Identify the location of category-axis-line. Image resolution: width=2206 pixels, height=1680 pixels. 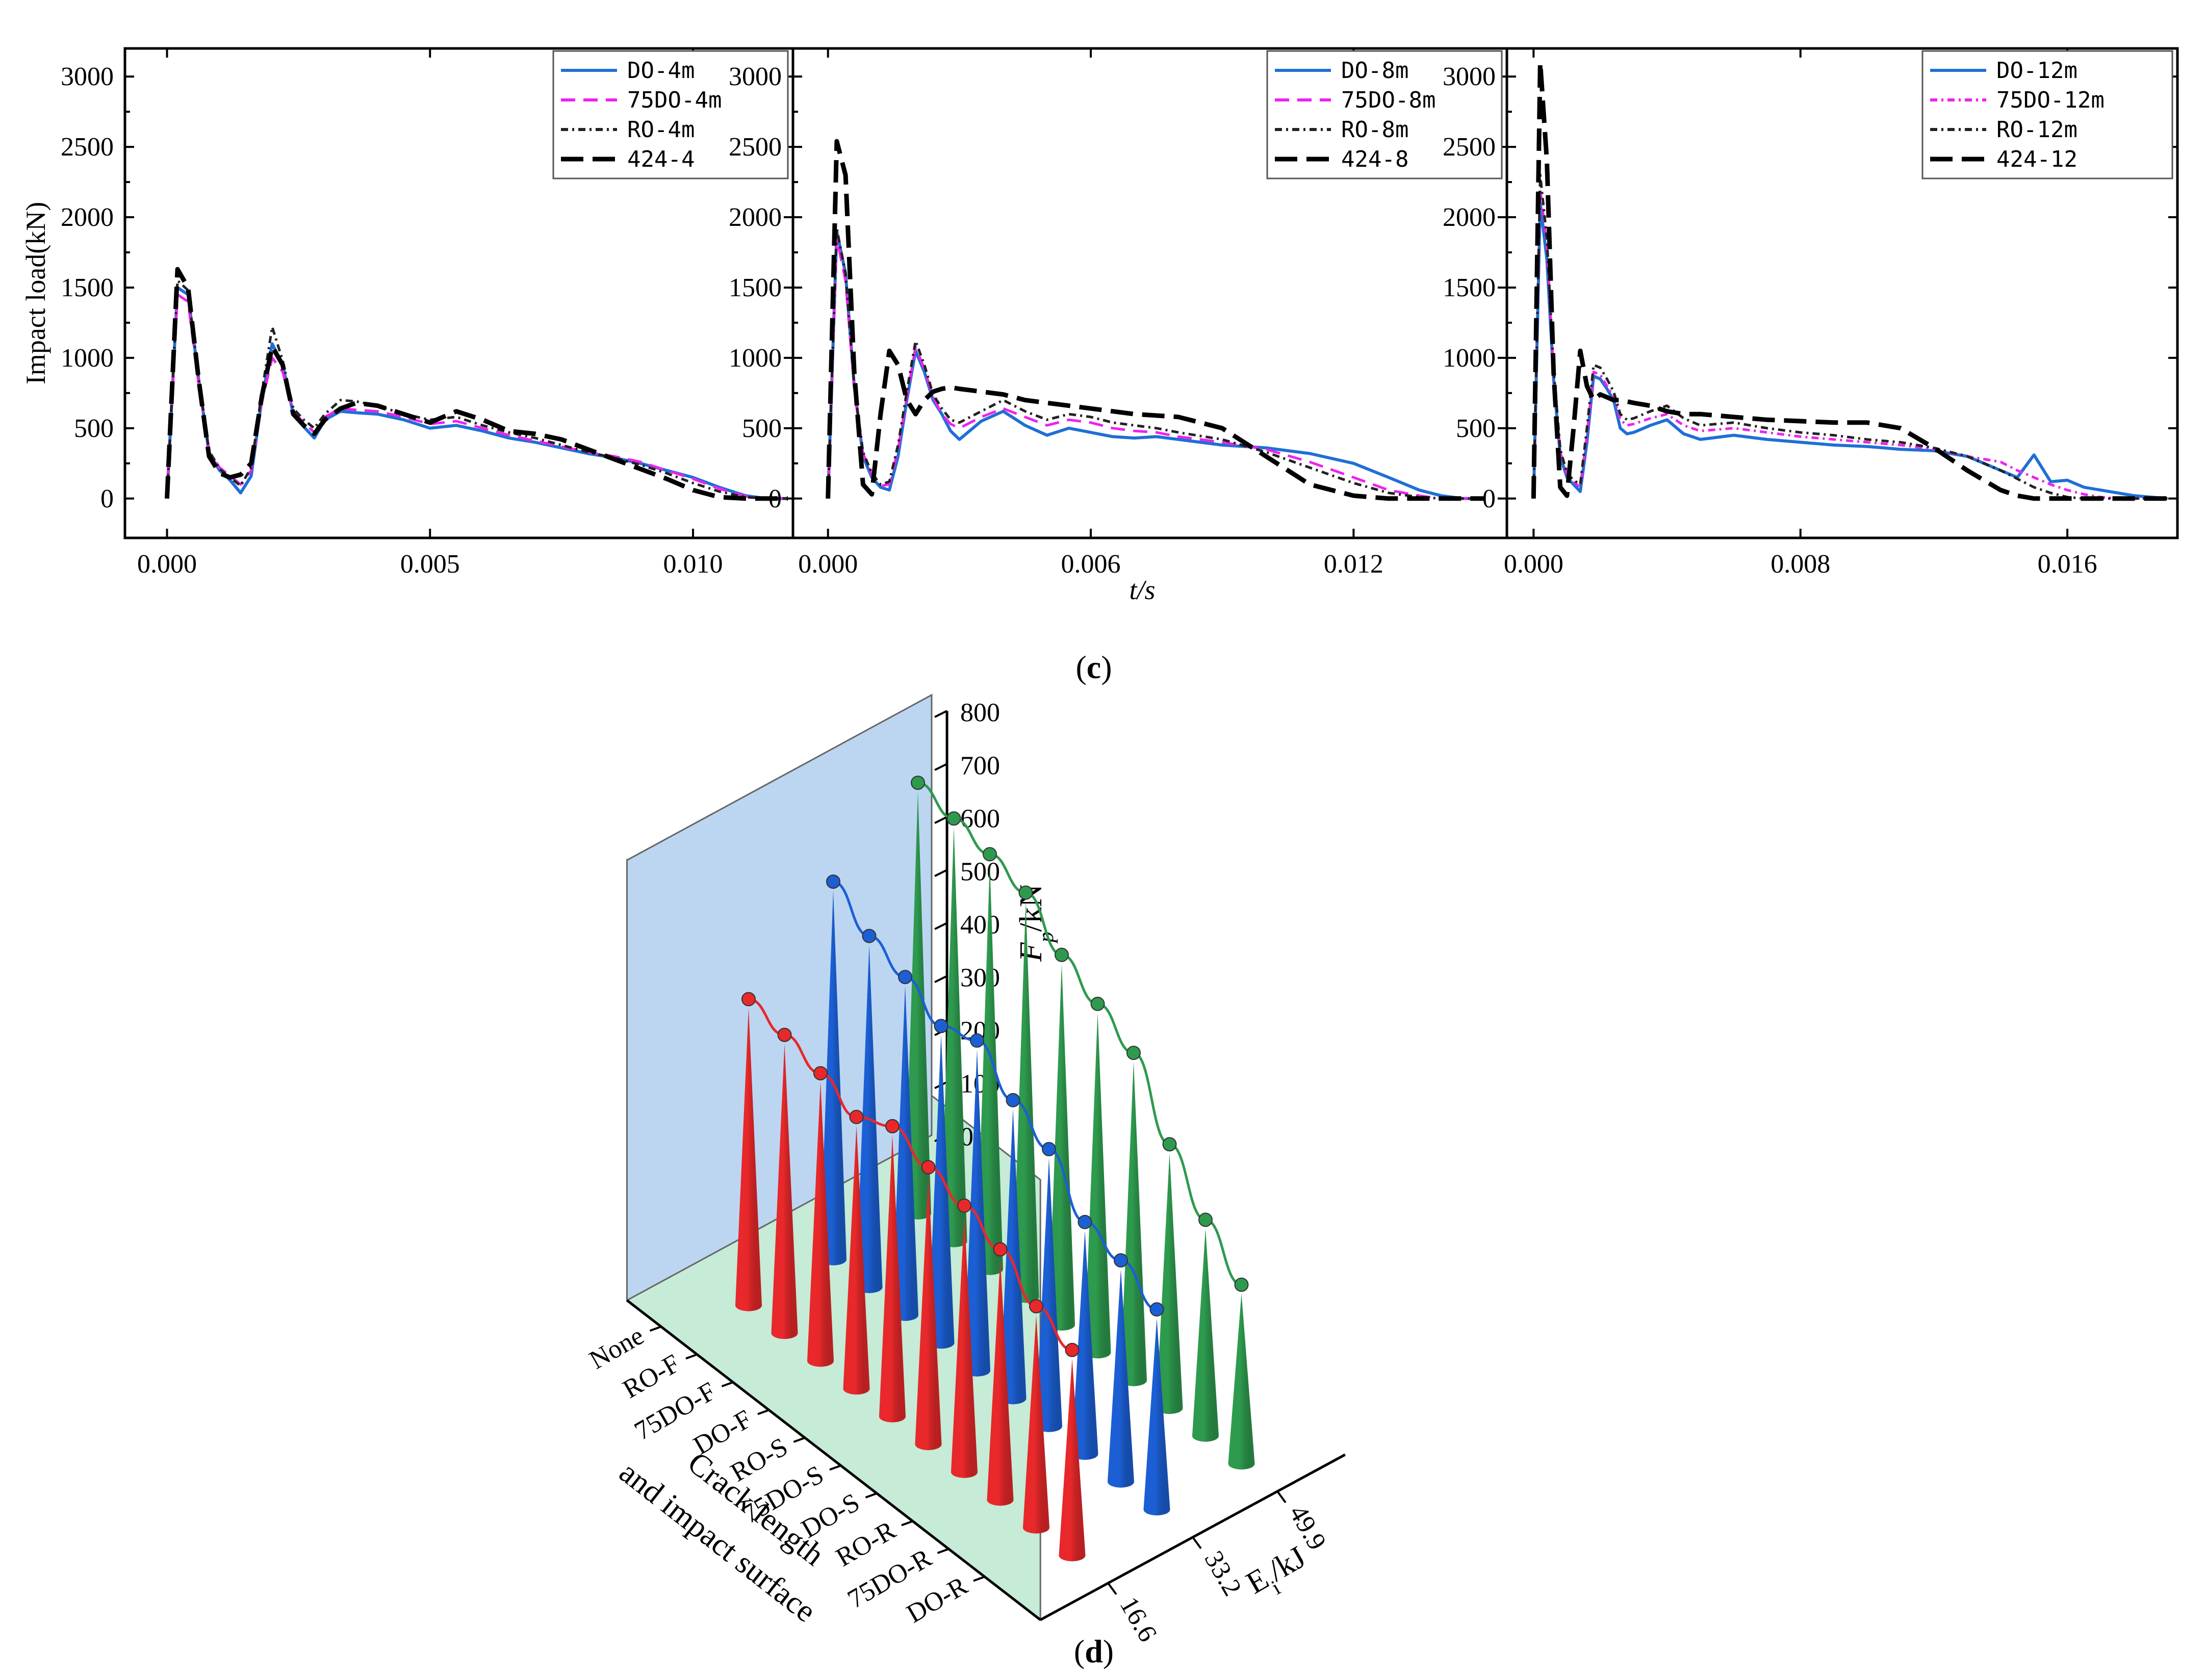
(833, 1460).